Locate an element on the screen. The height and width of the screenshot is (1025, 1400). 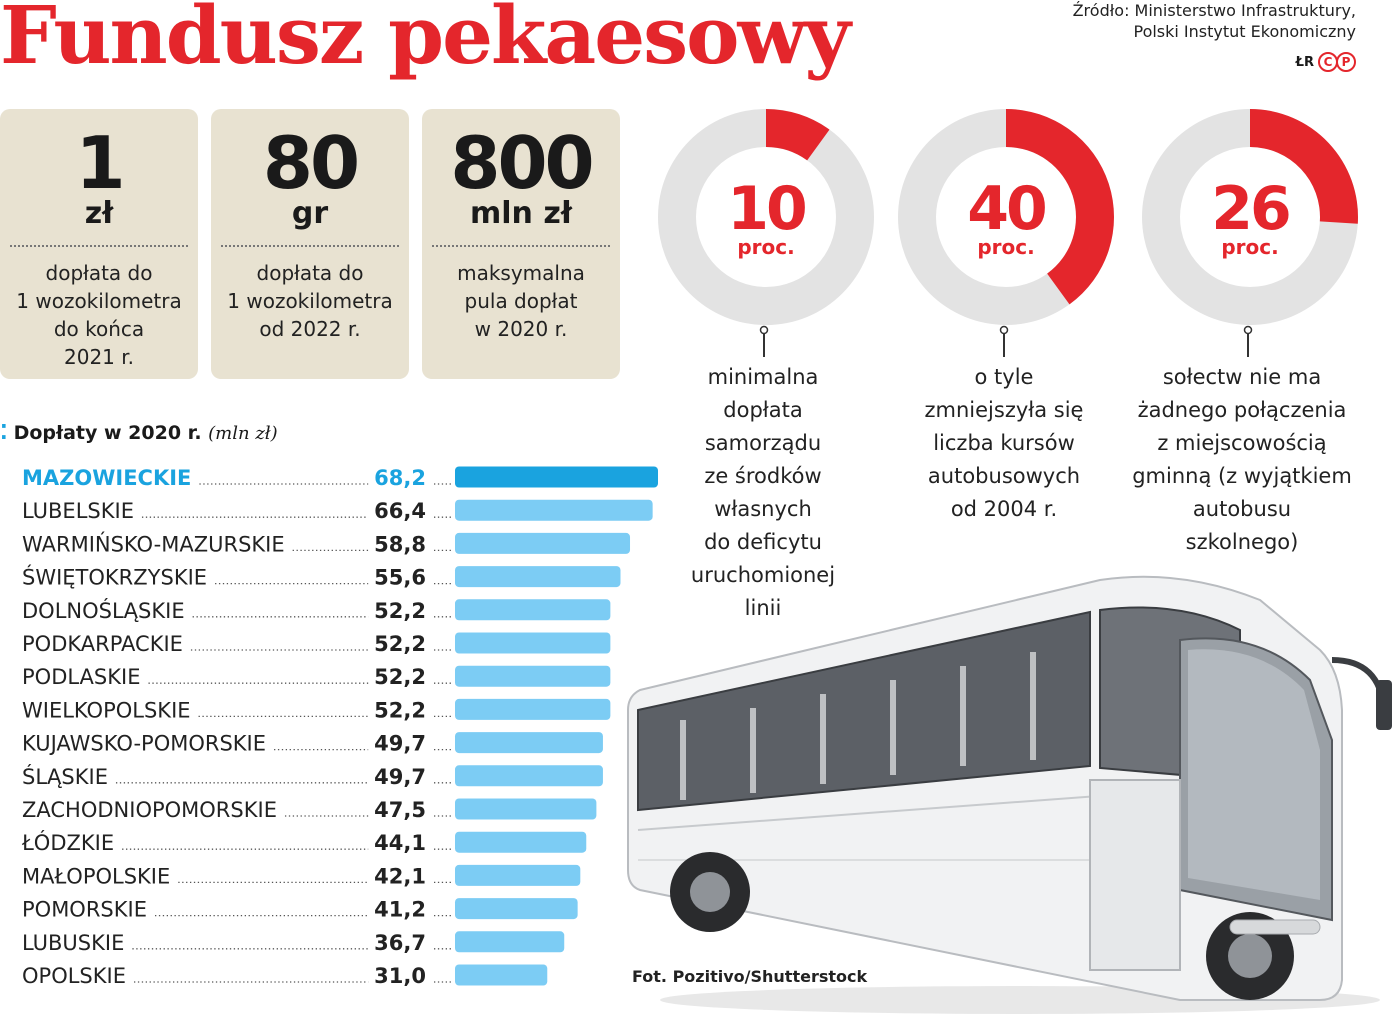
page-title: Fundusz pekaesowy is located at coordinates (425, 41).